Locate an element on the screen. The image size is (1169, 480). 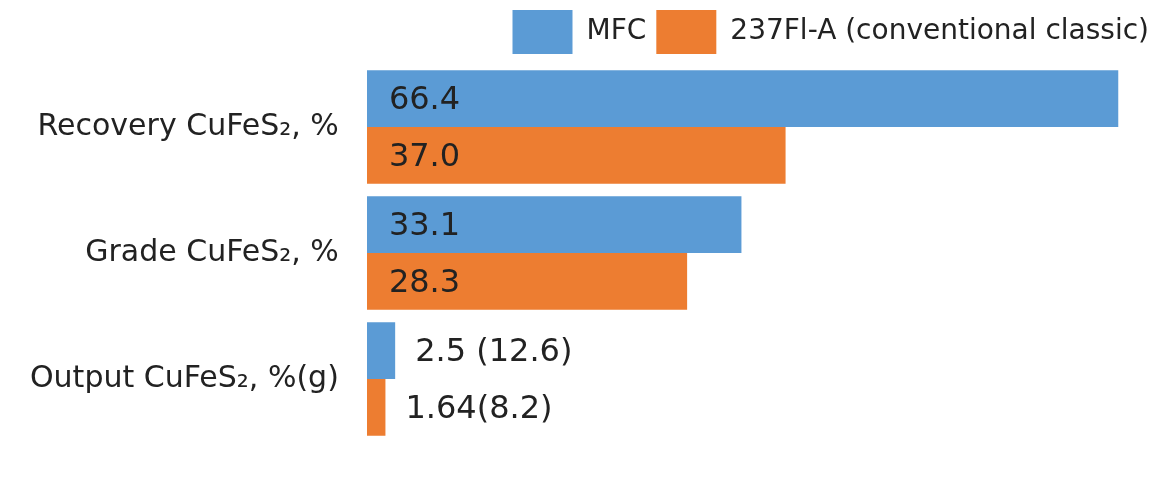
data-label: 2.5 (12.6) is located at coordinates (494, 349).